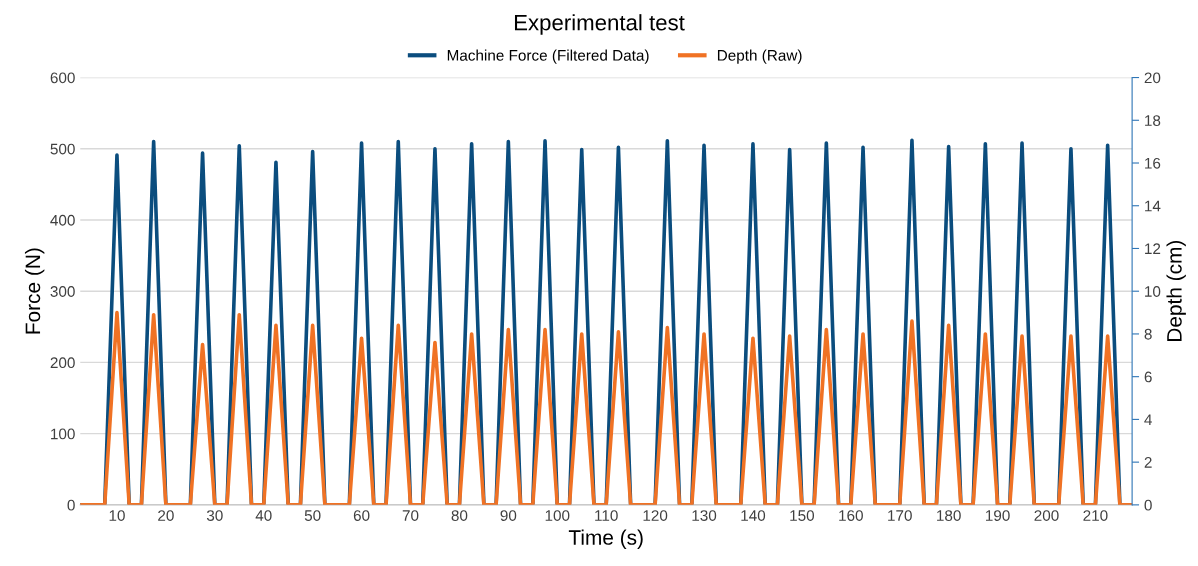  I want to click on y-tick-label: 400, so click(62, 220).